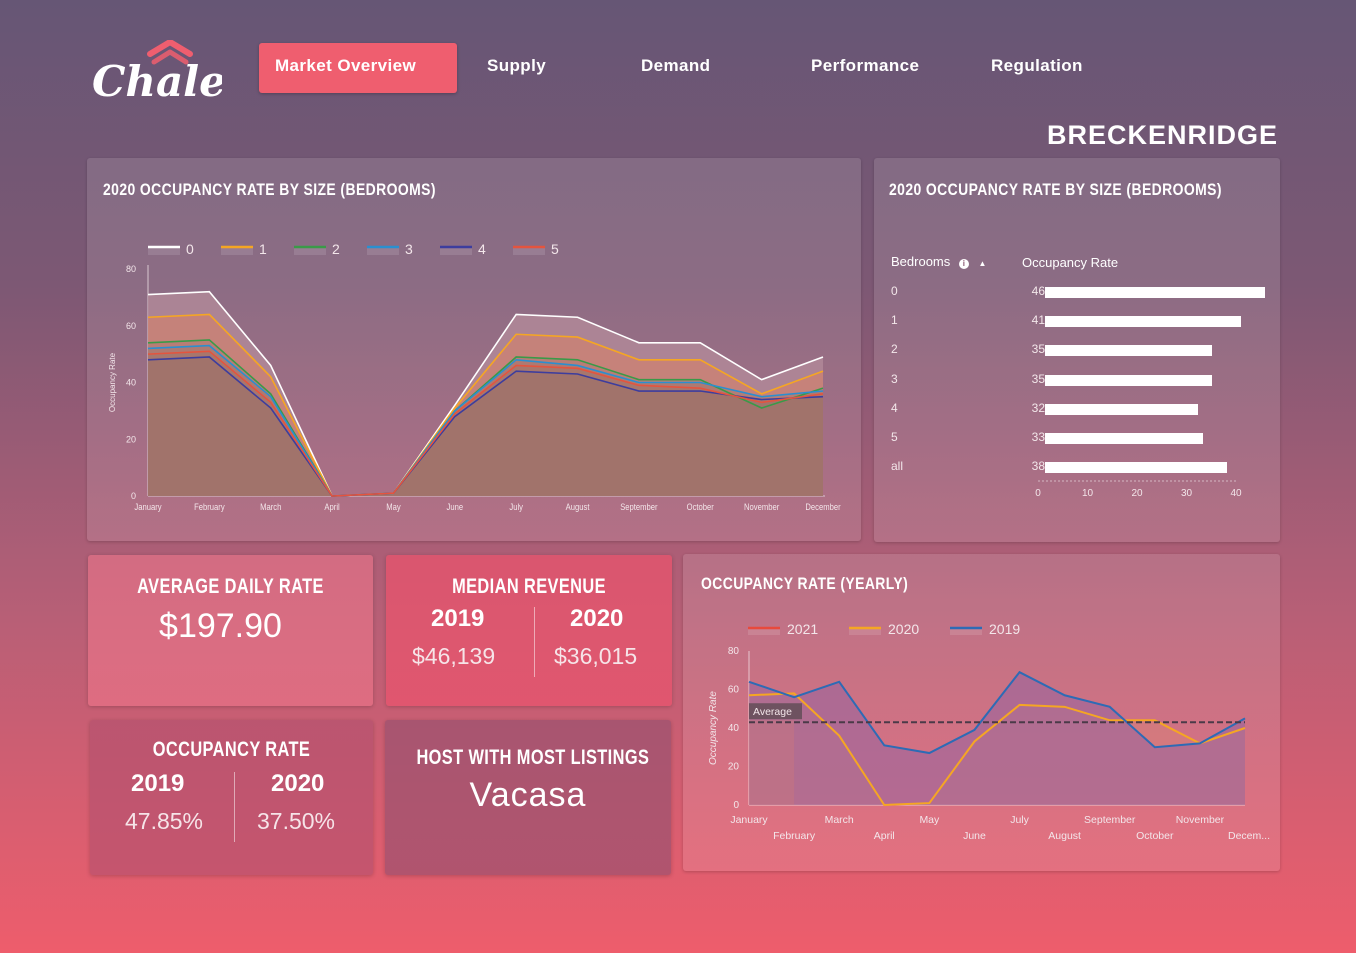 The image size is (1356, 953). I want to click on median-revenue-card: MEDIAN REVENUE 2019 2020 $46,139 $36,015, so click(529, 630).